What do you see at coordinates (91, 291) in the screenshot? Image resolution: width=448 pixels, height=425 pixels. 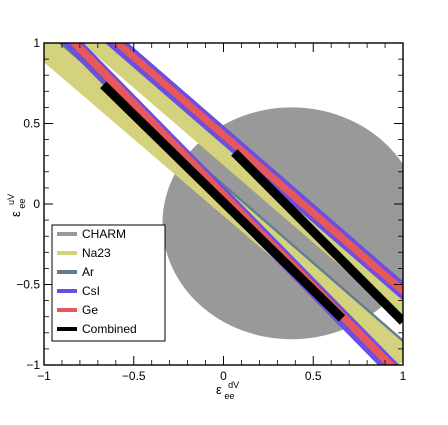 I see `legend-label-csi: CsI` at bounding box center [91, 291].